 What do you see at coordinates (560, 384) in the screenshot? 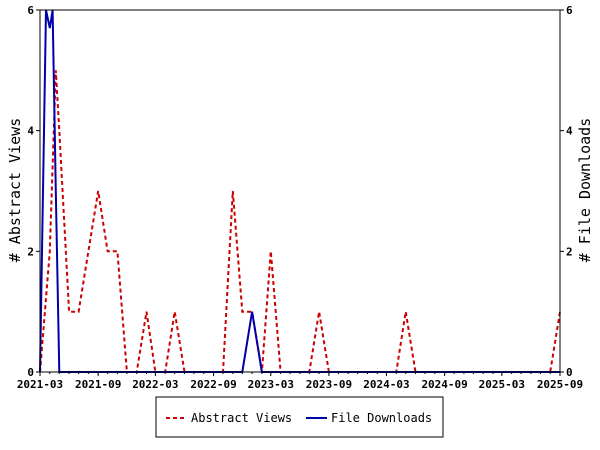
I see `x-tick-label: 2025-09` at bounding box center [560, 384].